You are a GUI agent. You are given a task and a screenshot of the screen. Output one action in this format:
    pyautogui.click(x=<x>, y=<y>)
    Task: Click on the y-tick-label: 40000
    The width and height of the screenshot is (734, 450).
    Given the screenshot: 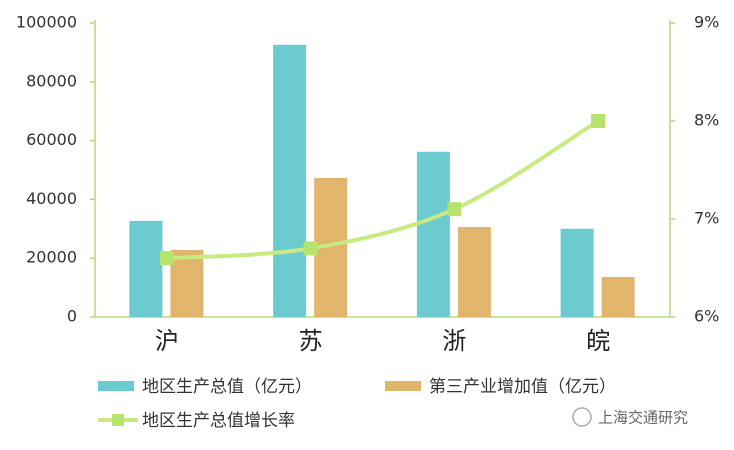 What is the action you would take?
    pyautogui.click(x=51, y=198)
    